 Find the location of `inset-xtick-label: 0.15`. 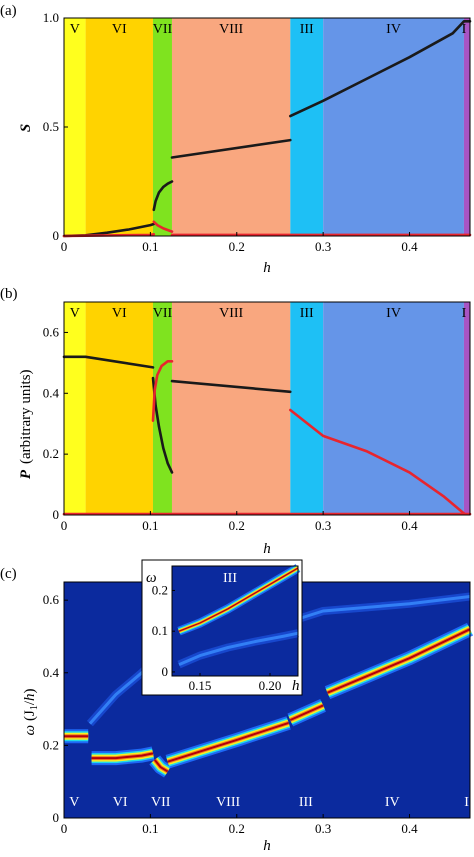

inset-xtick-label: 0.15 is located at coordinates (200, 685).